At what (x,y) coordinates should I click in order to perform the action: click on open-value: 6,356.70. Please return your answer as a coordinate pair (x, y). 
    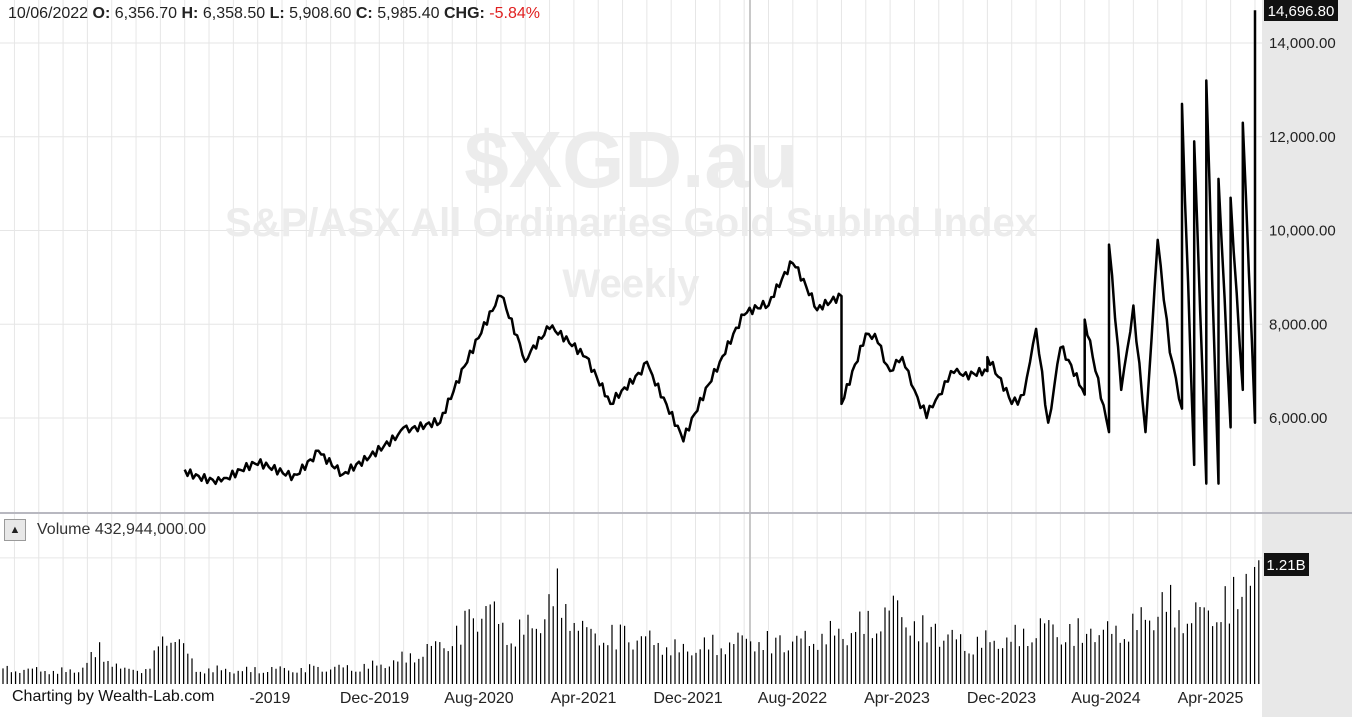
    Looking at the image, I should click on (146, 13).